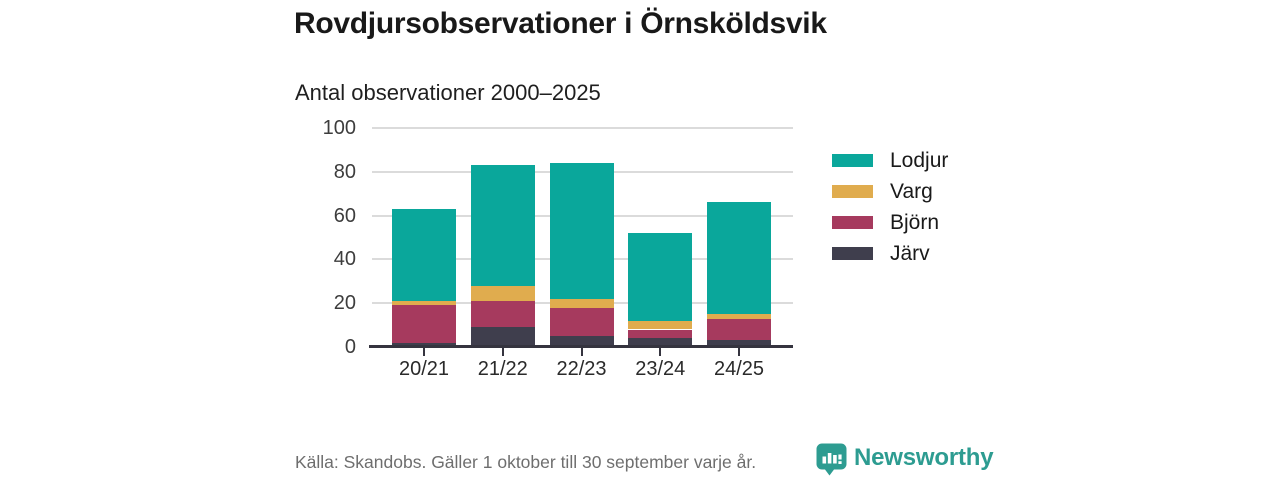 Image resolution: width=1280 pixels, height=480 pixels. I want to click on legend-swatch-varg, so click(852, 191).